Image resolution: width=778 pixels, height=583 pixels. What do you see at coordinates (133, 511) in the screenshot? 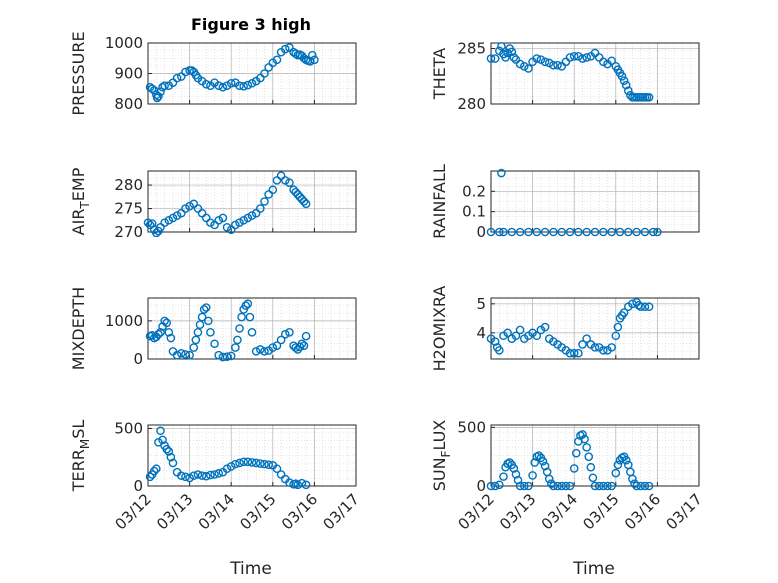
I see `x-tick-label: 03/12` at bounding box center [133, 511].